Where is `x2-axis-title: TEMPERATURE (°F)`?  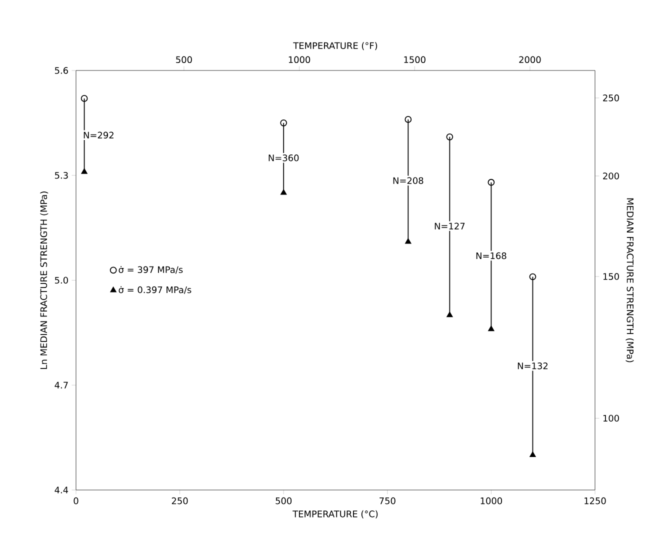
x2-axis-title: TEMPERATURE (°F) is located at coordinates (335, 46).